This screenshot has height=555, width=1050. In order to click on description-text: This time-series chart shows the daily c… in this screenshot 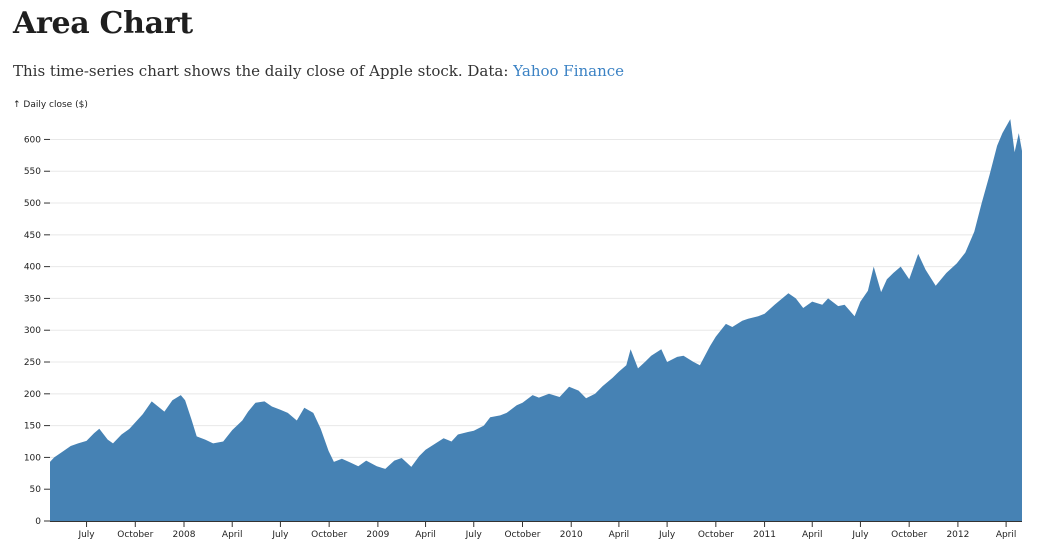, I will do `click(263, 71)`.